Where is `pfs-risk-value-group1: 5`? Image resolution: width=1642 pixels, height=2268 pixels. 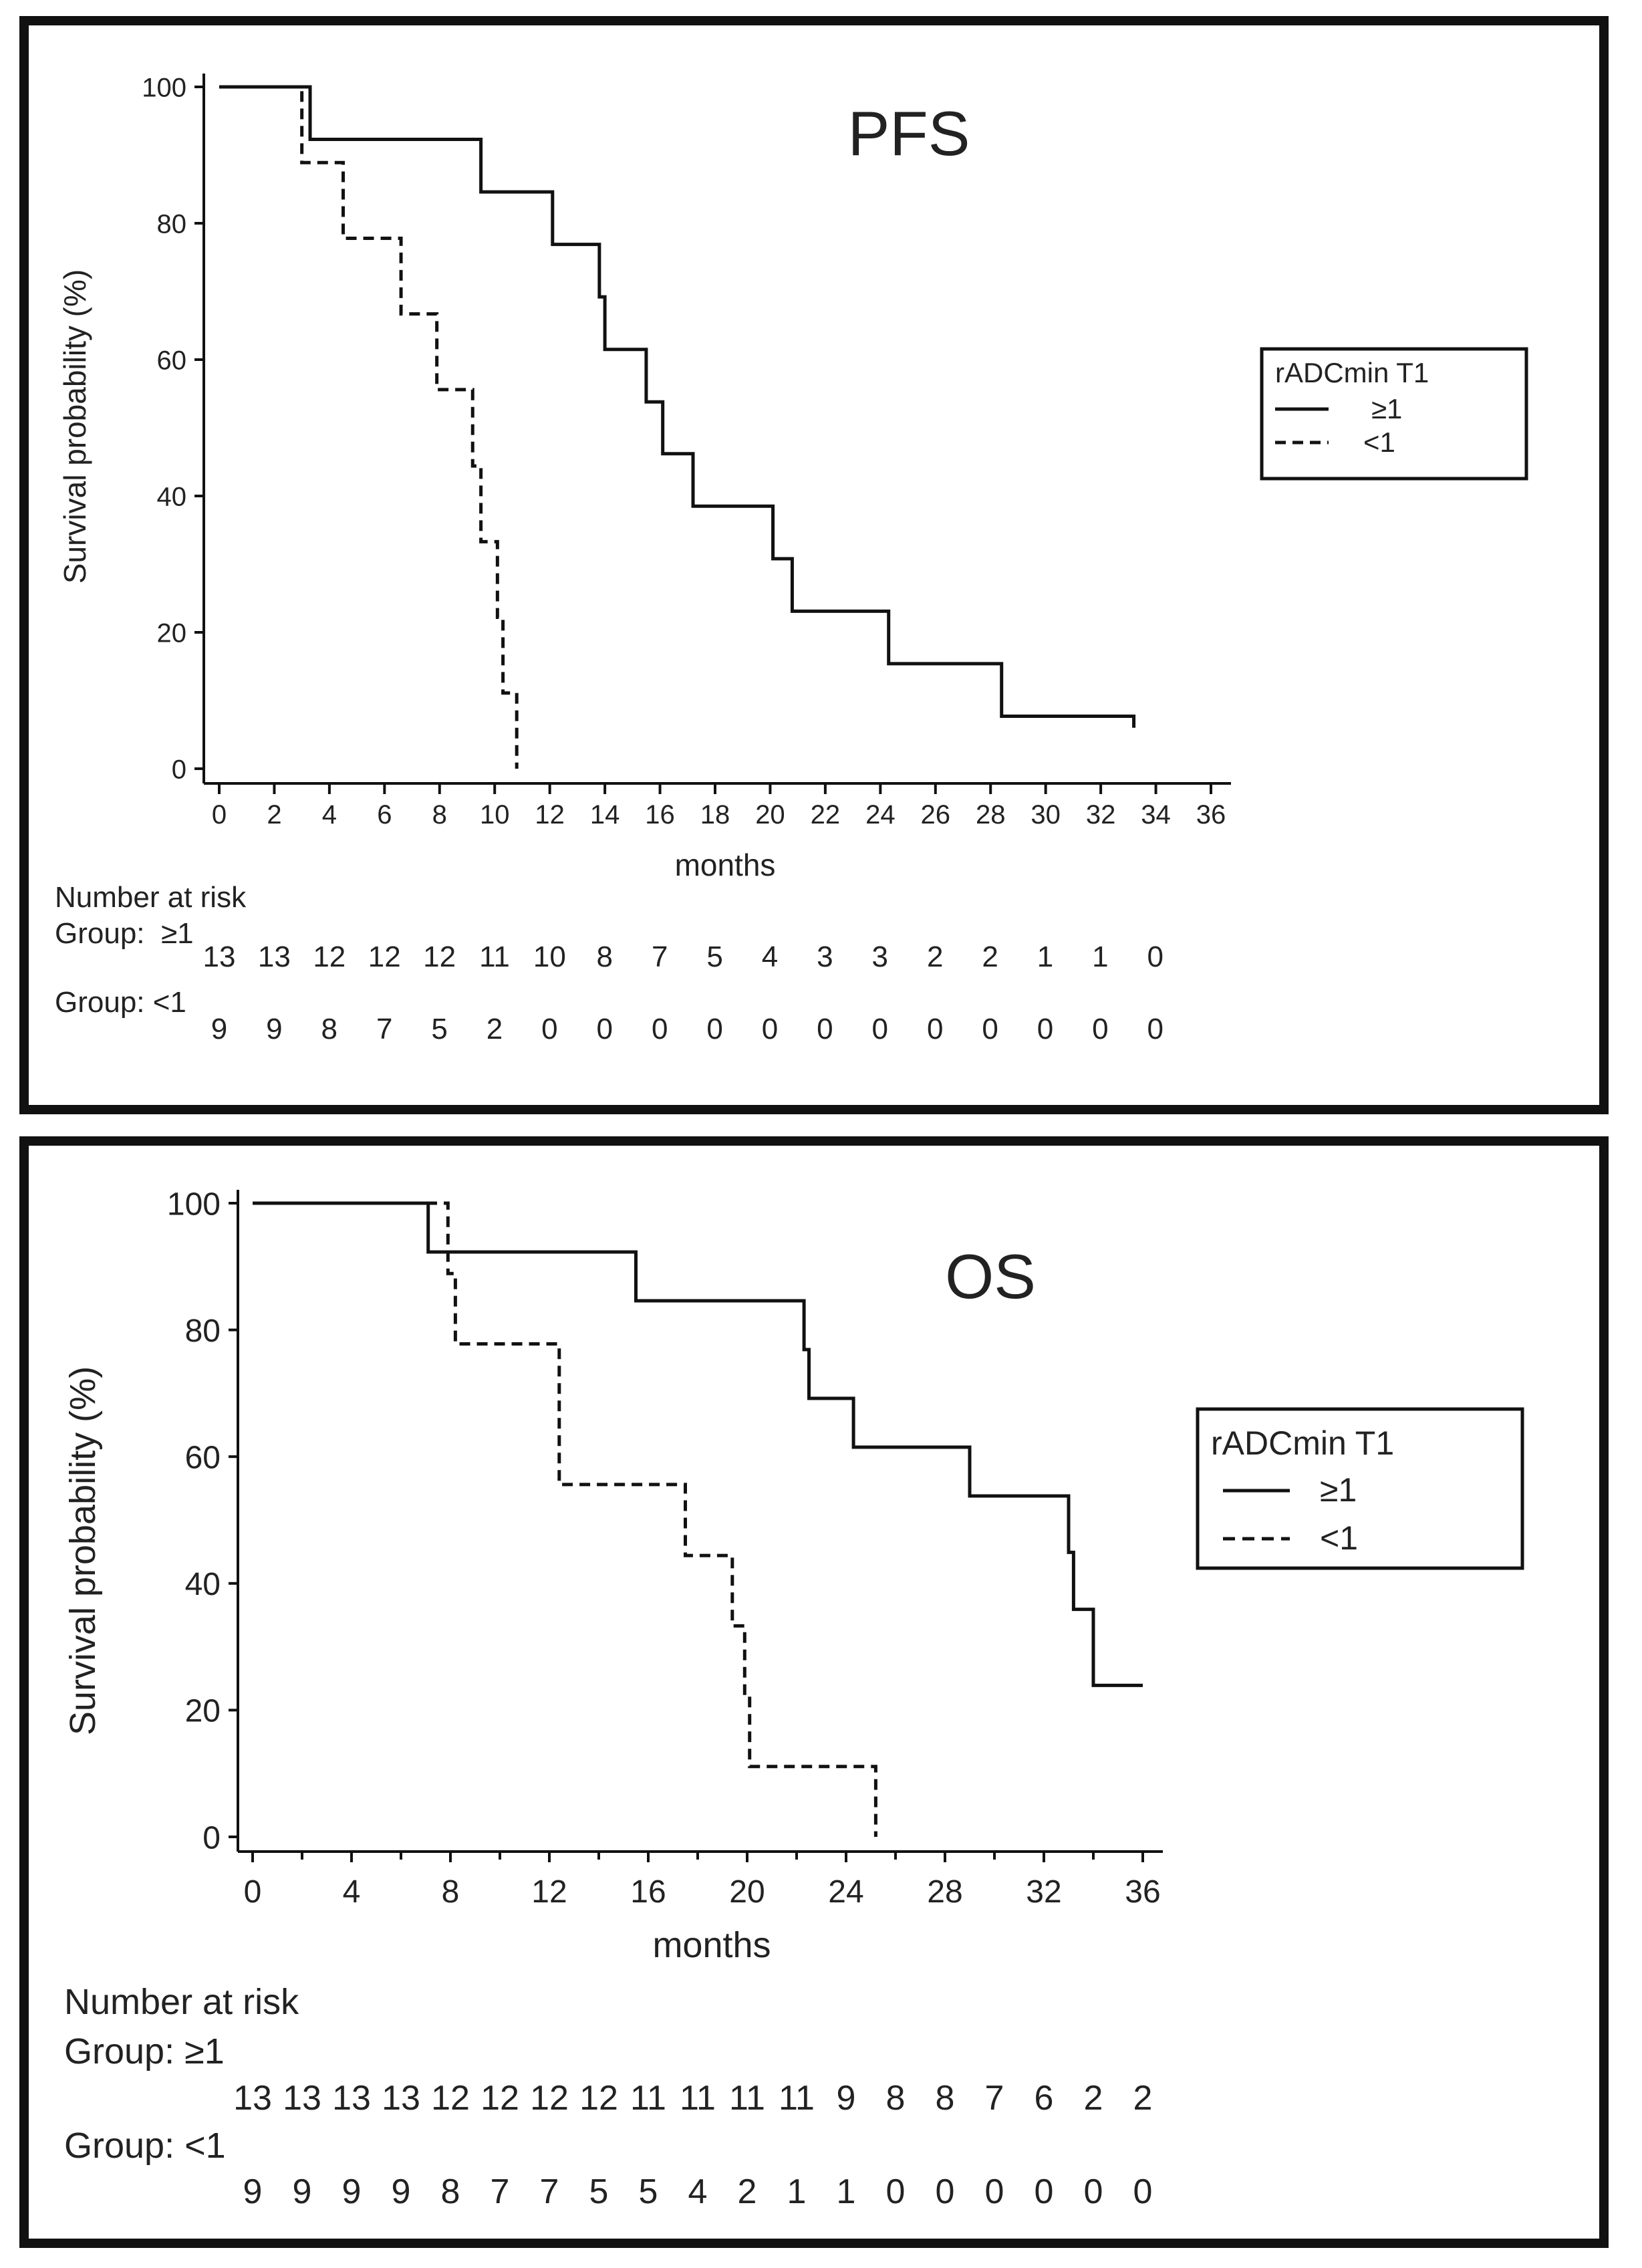
pfs-risk-value-group1: 5 is located at coordinates (714, 956).